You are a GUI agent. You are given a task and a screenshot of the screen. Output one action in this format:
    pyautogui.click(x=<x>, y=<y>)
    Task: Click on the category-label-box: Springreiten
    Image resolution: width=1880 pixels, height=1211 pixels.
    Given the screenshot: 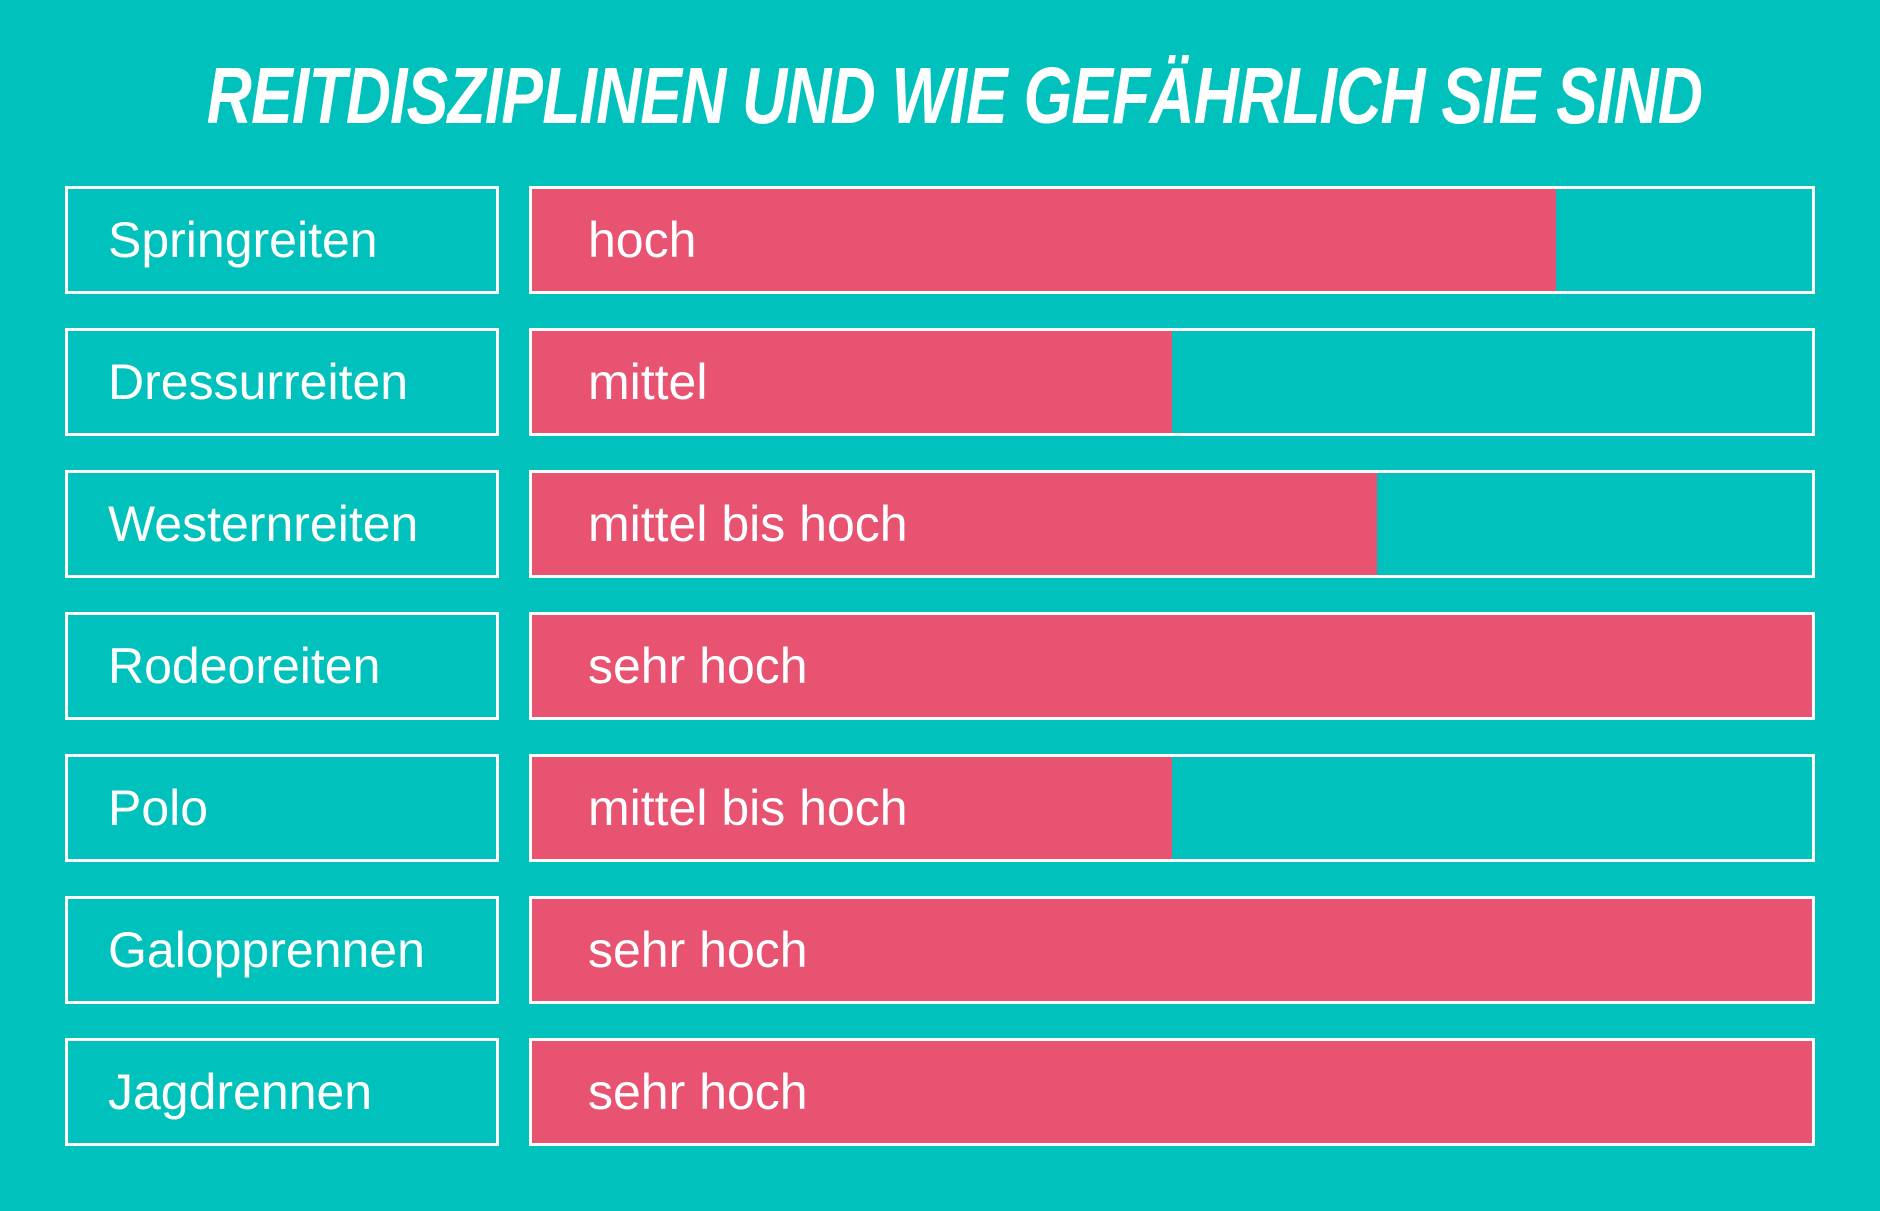 What is the action you would take?
    pyautogui.click(x=282, y=240)
    